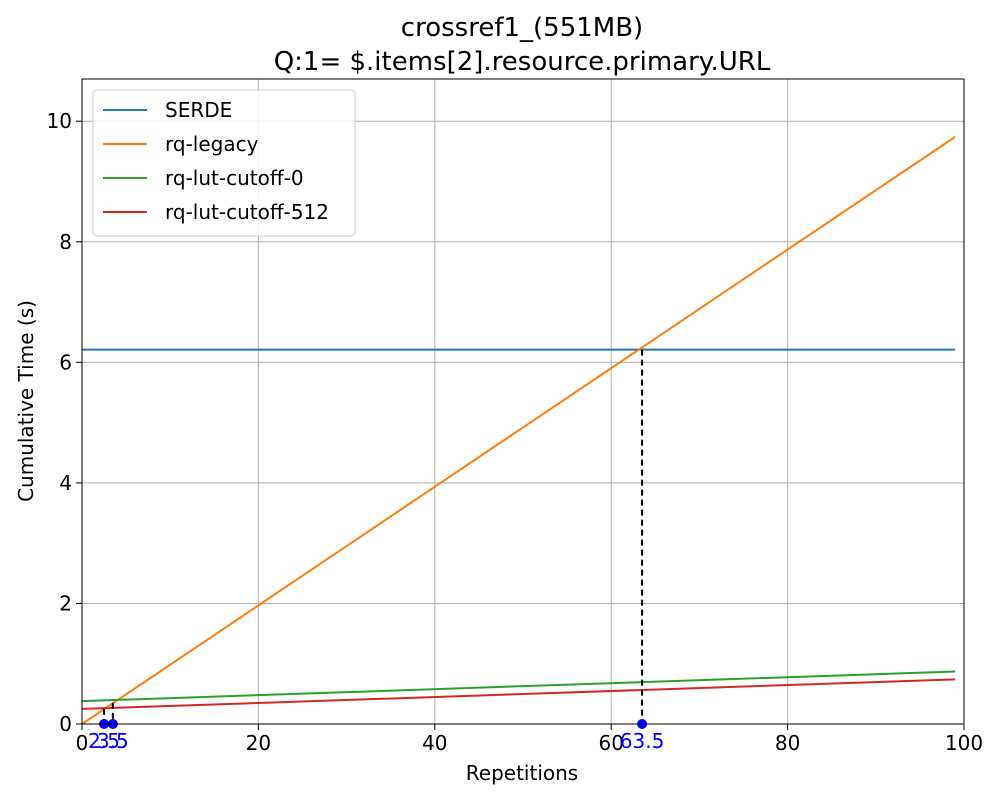 This screenshot has height=800, width=1000. Describe the element at coordinates (198, 110) in the screenshot. I see `legend-label-serde: SERDE` at that location.